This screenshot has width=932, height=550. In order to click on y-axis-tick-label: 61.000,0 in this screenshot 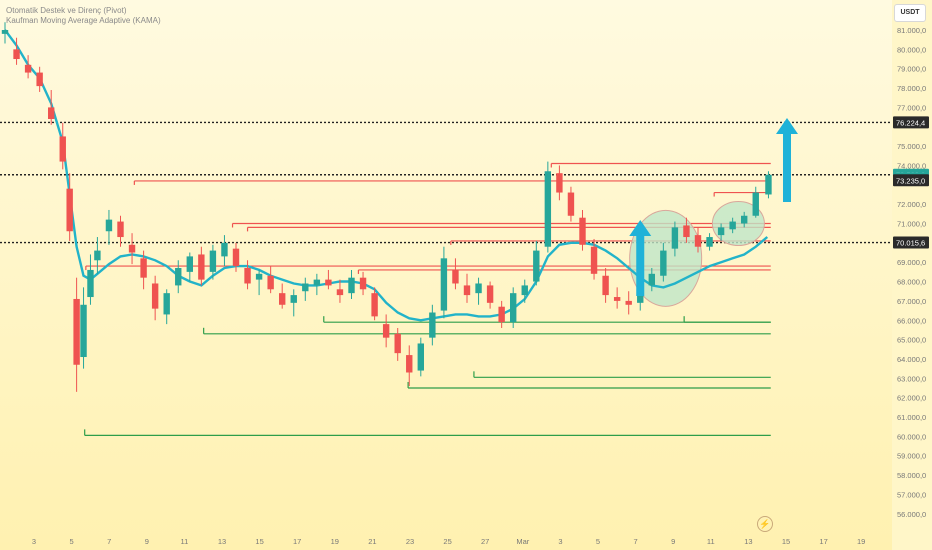, I will do `click(911, 417)`.